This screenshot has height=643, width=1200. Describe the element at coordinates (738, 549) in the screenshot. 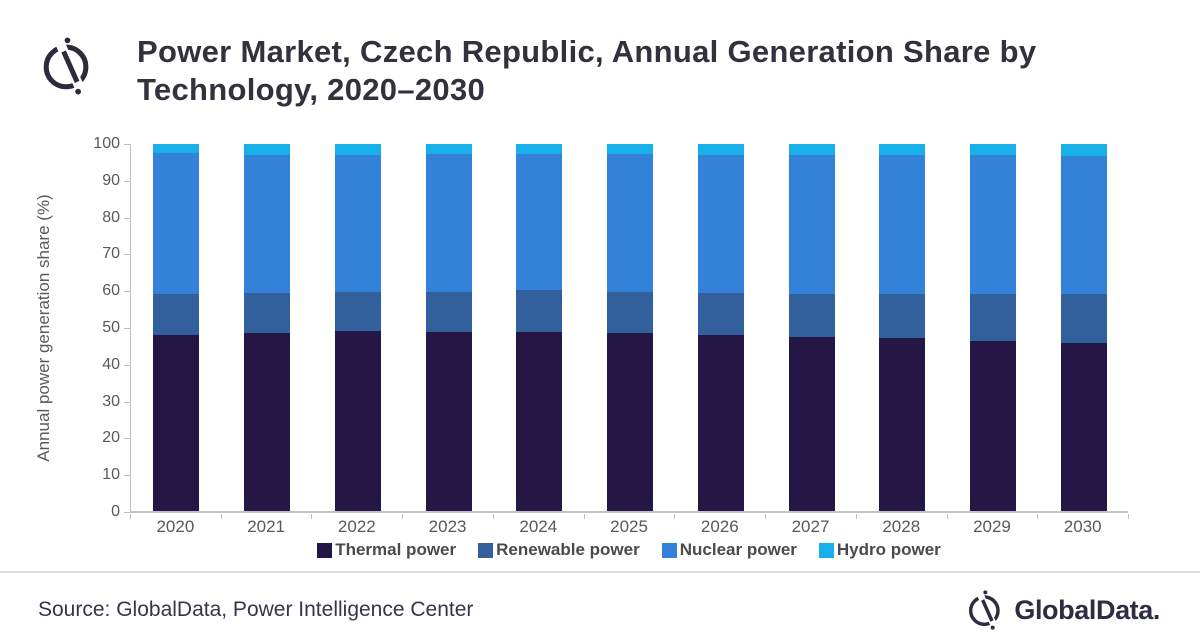

I see `legend-label: Nuclear power` at that location.